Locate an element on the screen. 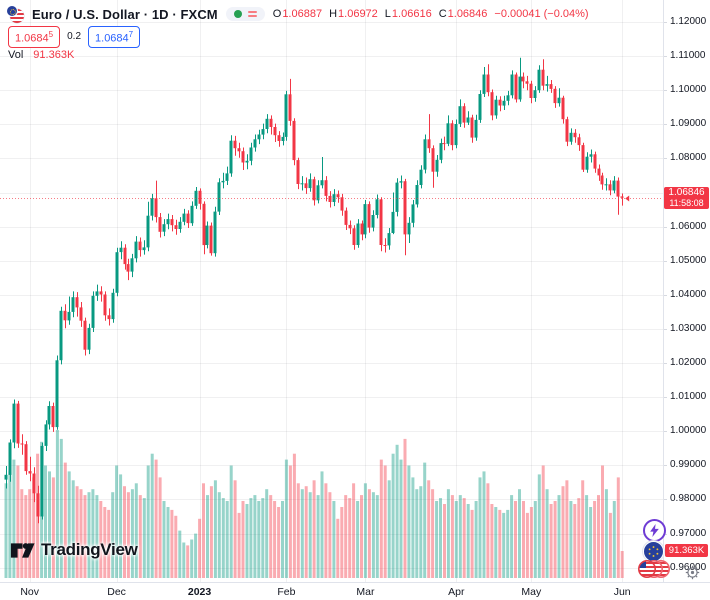 The width and height of the screenshot is (710, 600). price-tick-label: 1.00000 is located at coordinates (688, 431).